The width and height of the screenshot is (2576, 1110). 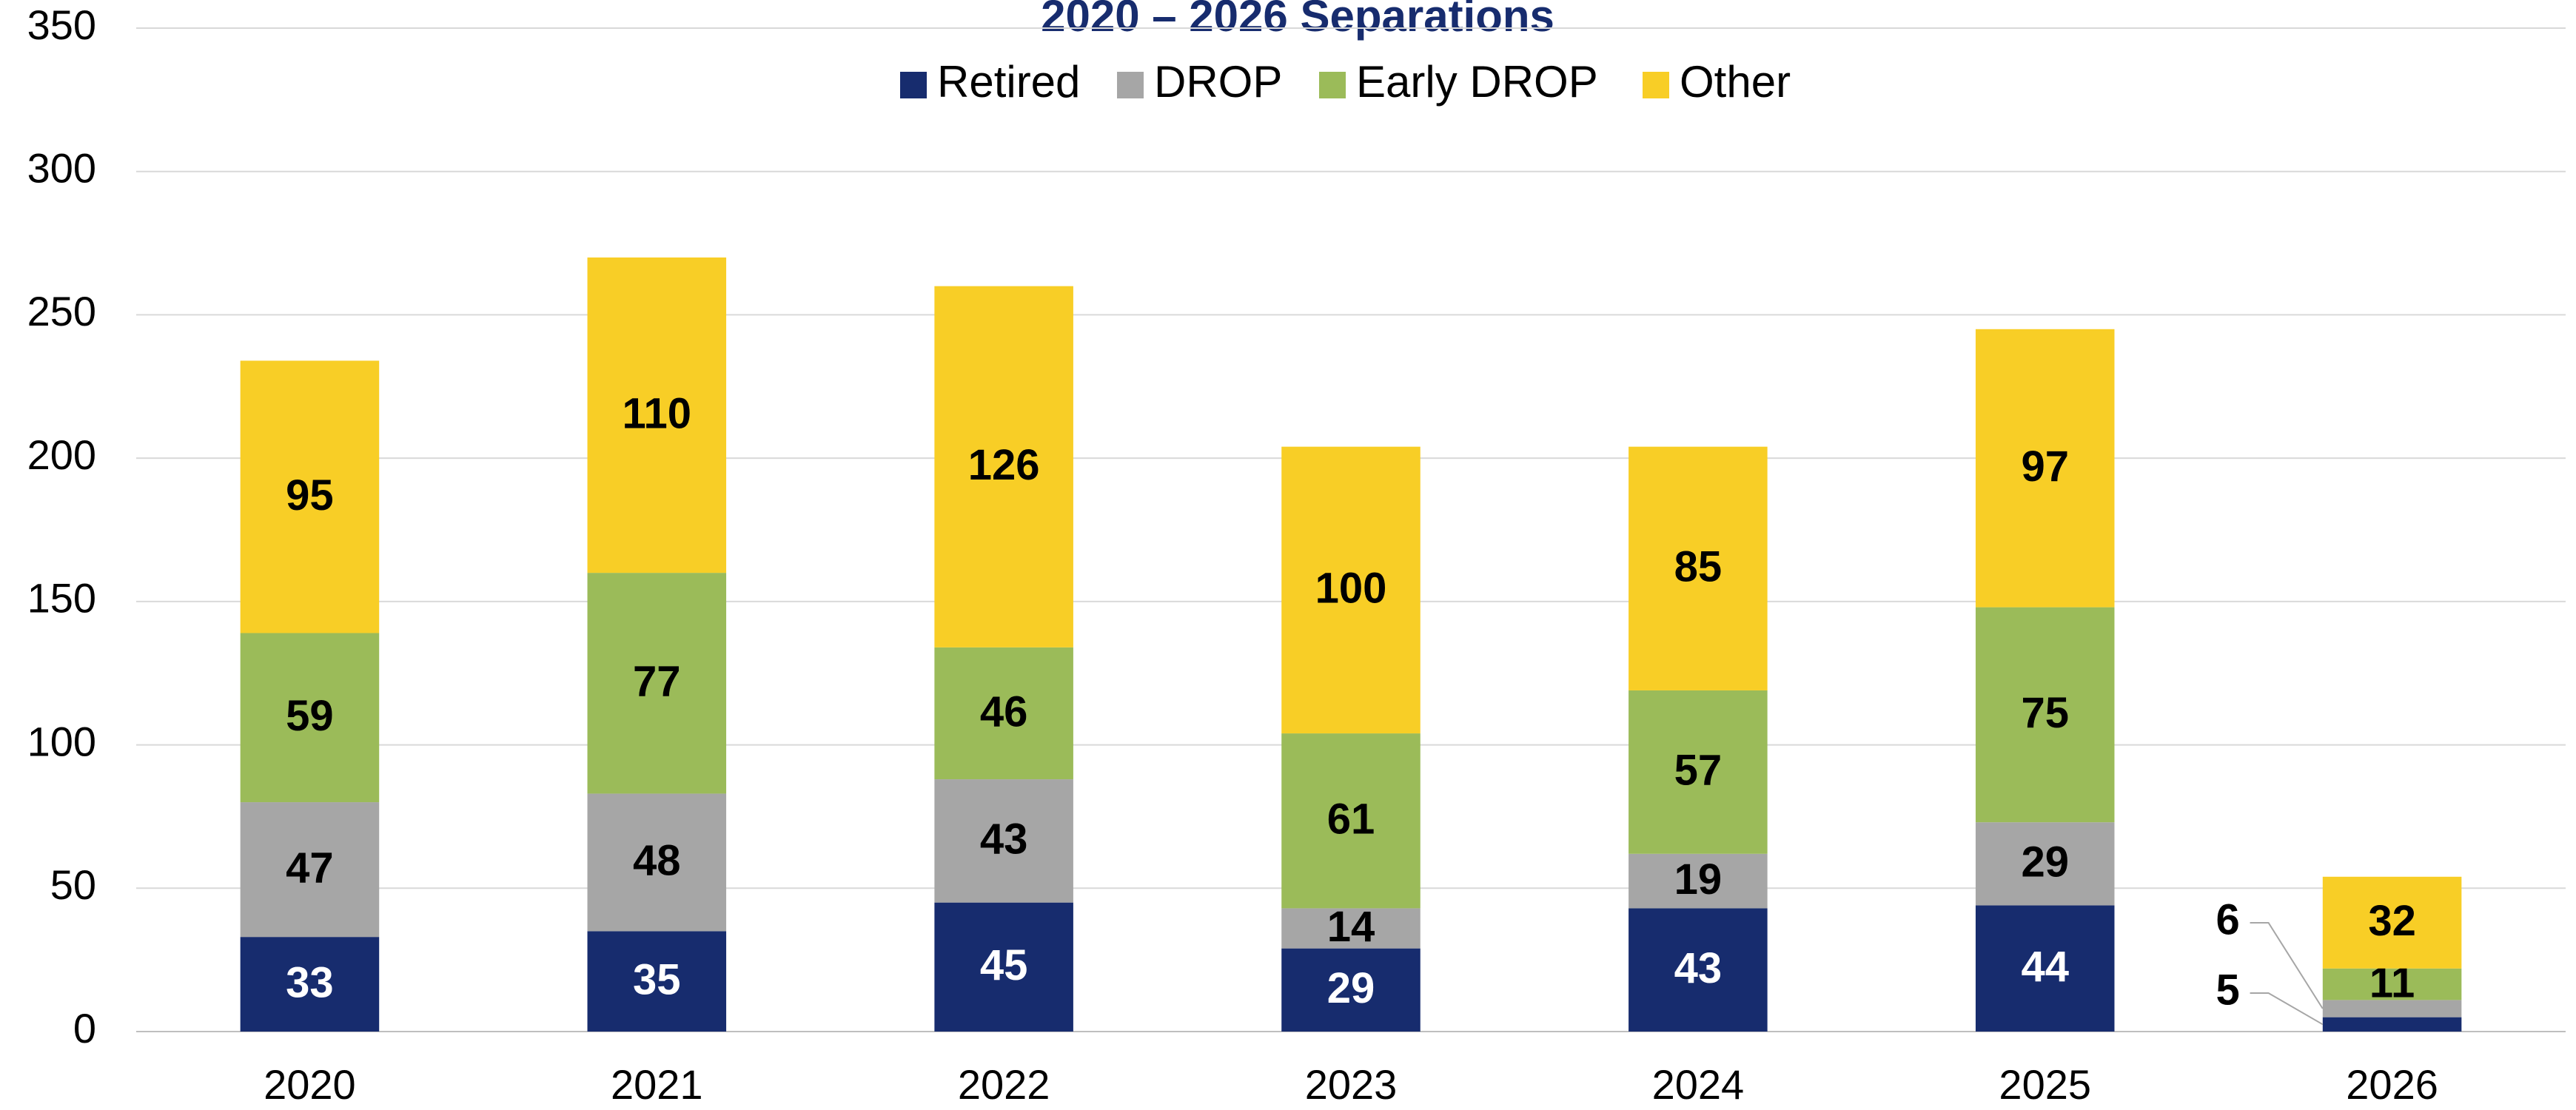 What do you see at coordinates (84, 1028) in the screenshot?
I see `y-tick-label: 0` at bounding box center [84, 1028].